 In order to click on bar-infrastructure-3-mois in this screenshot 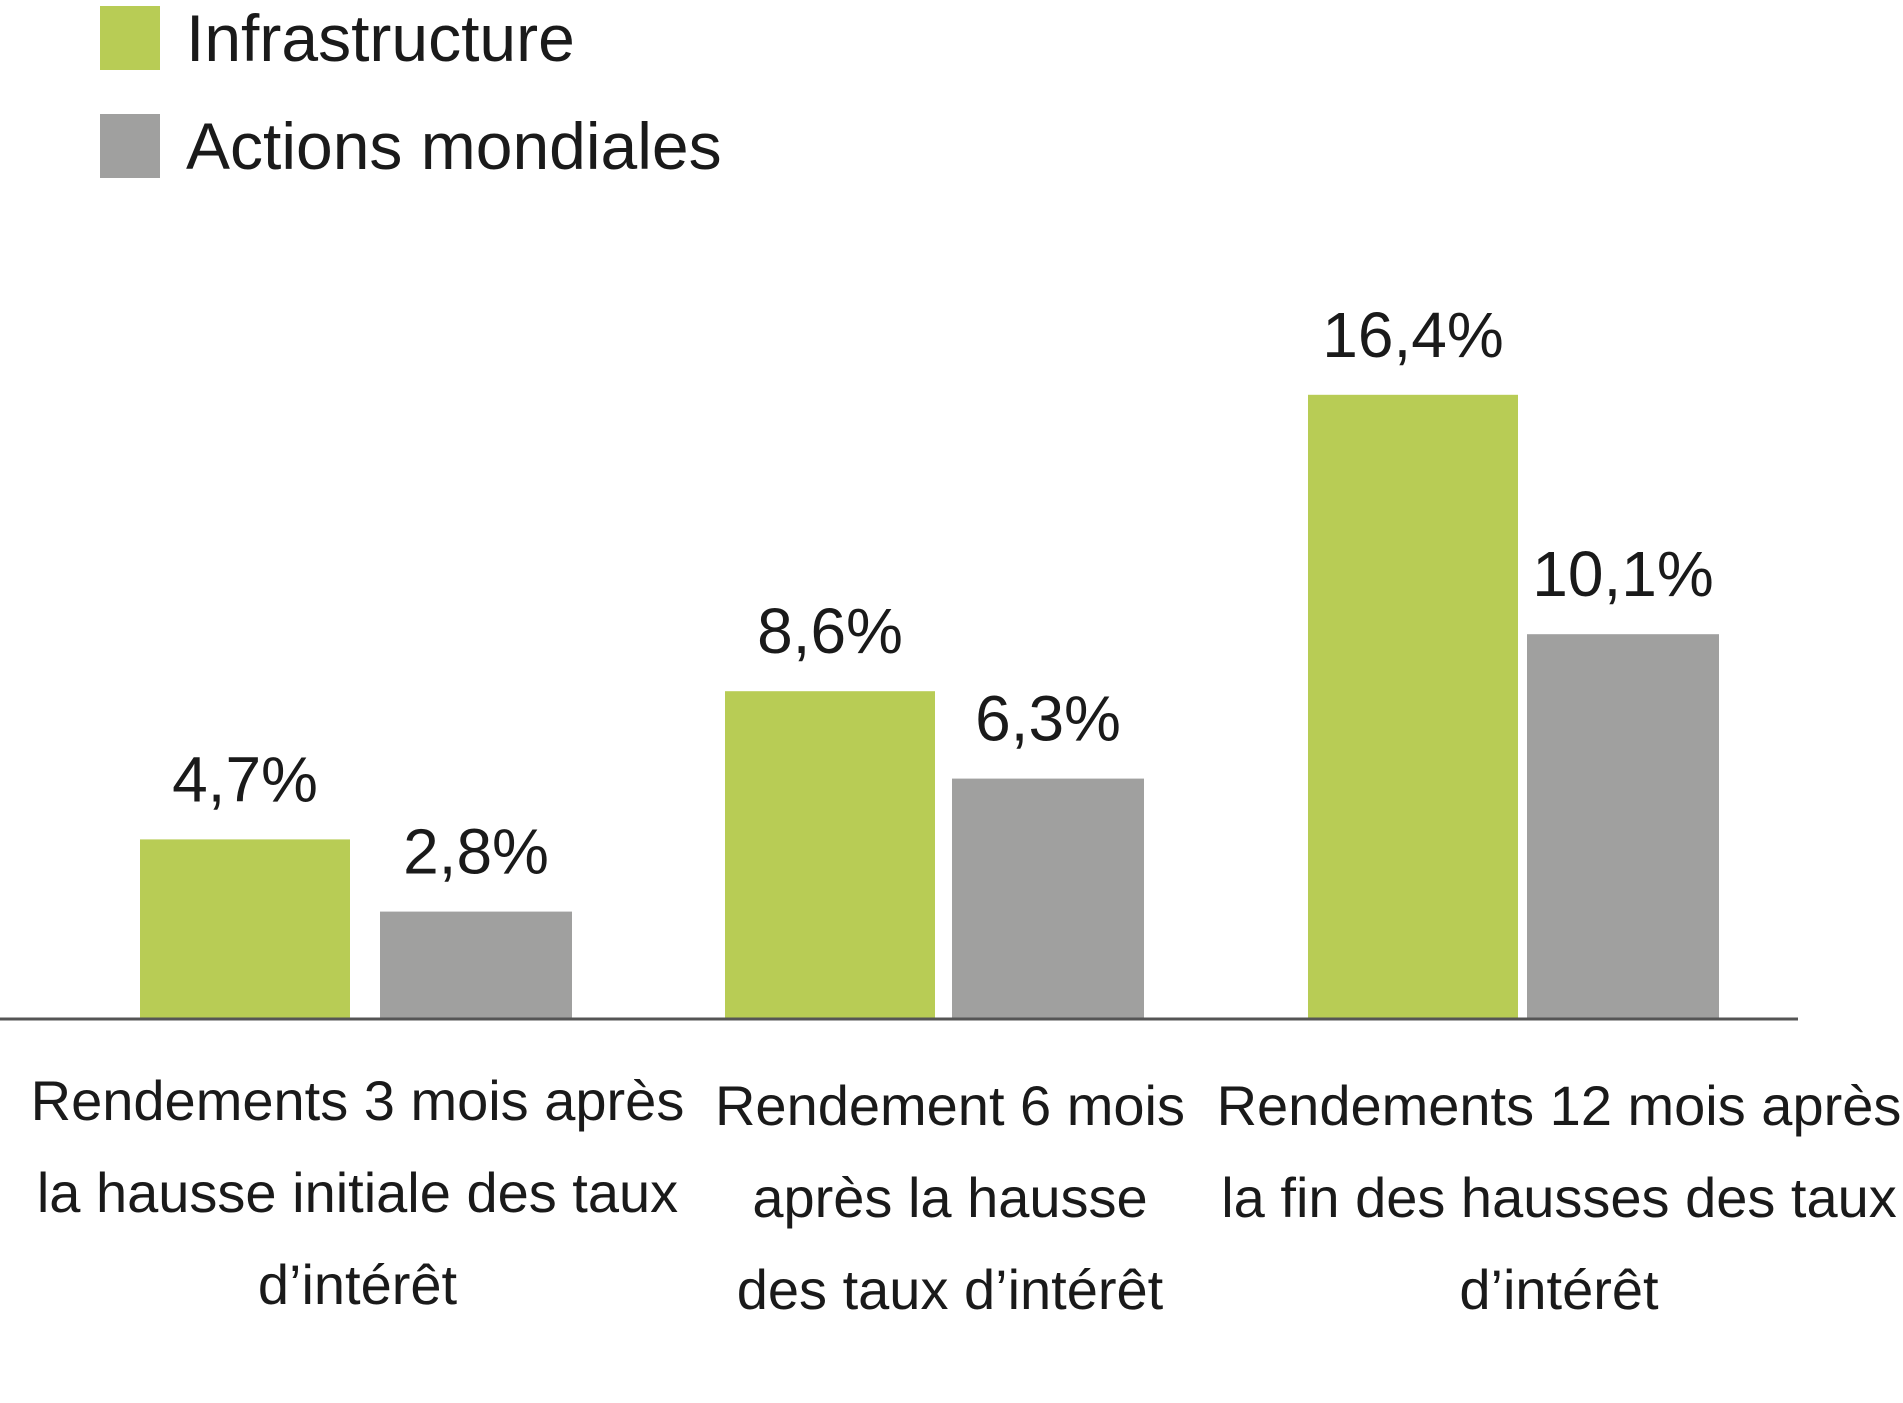, I will do `click(245, 928)`.